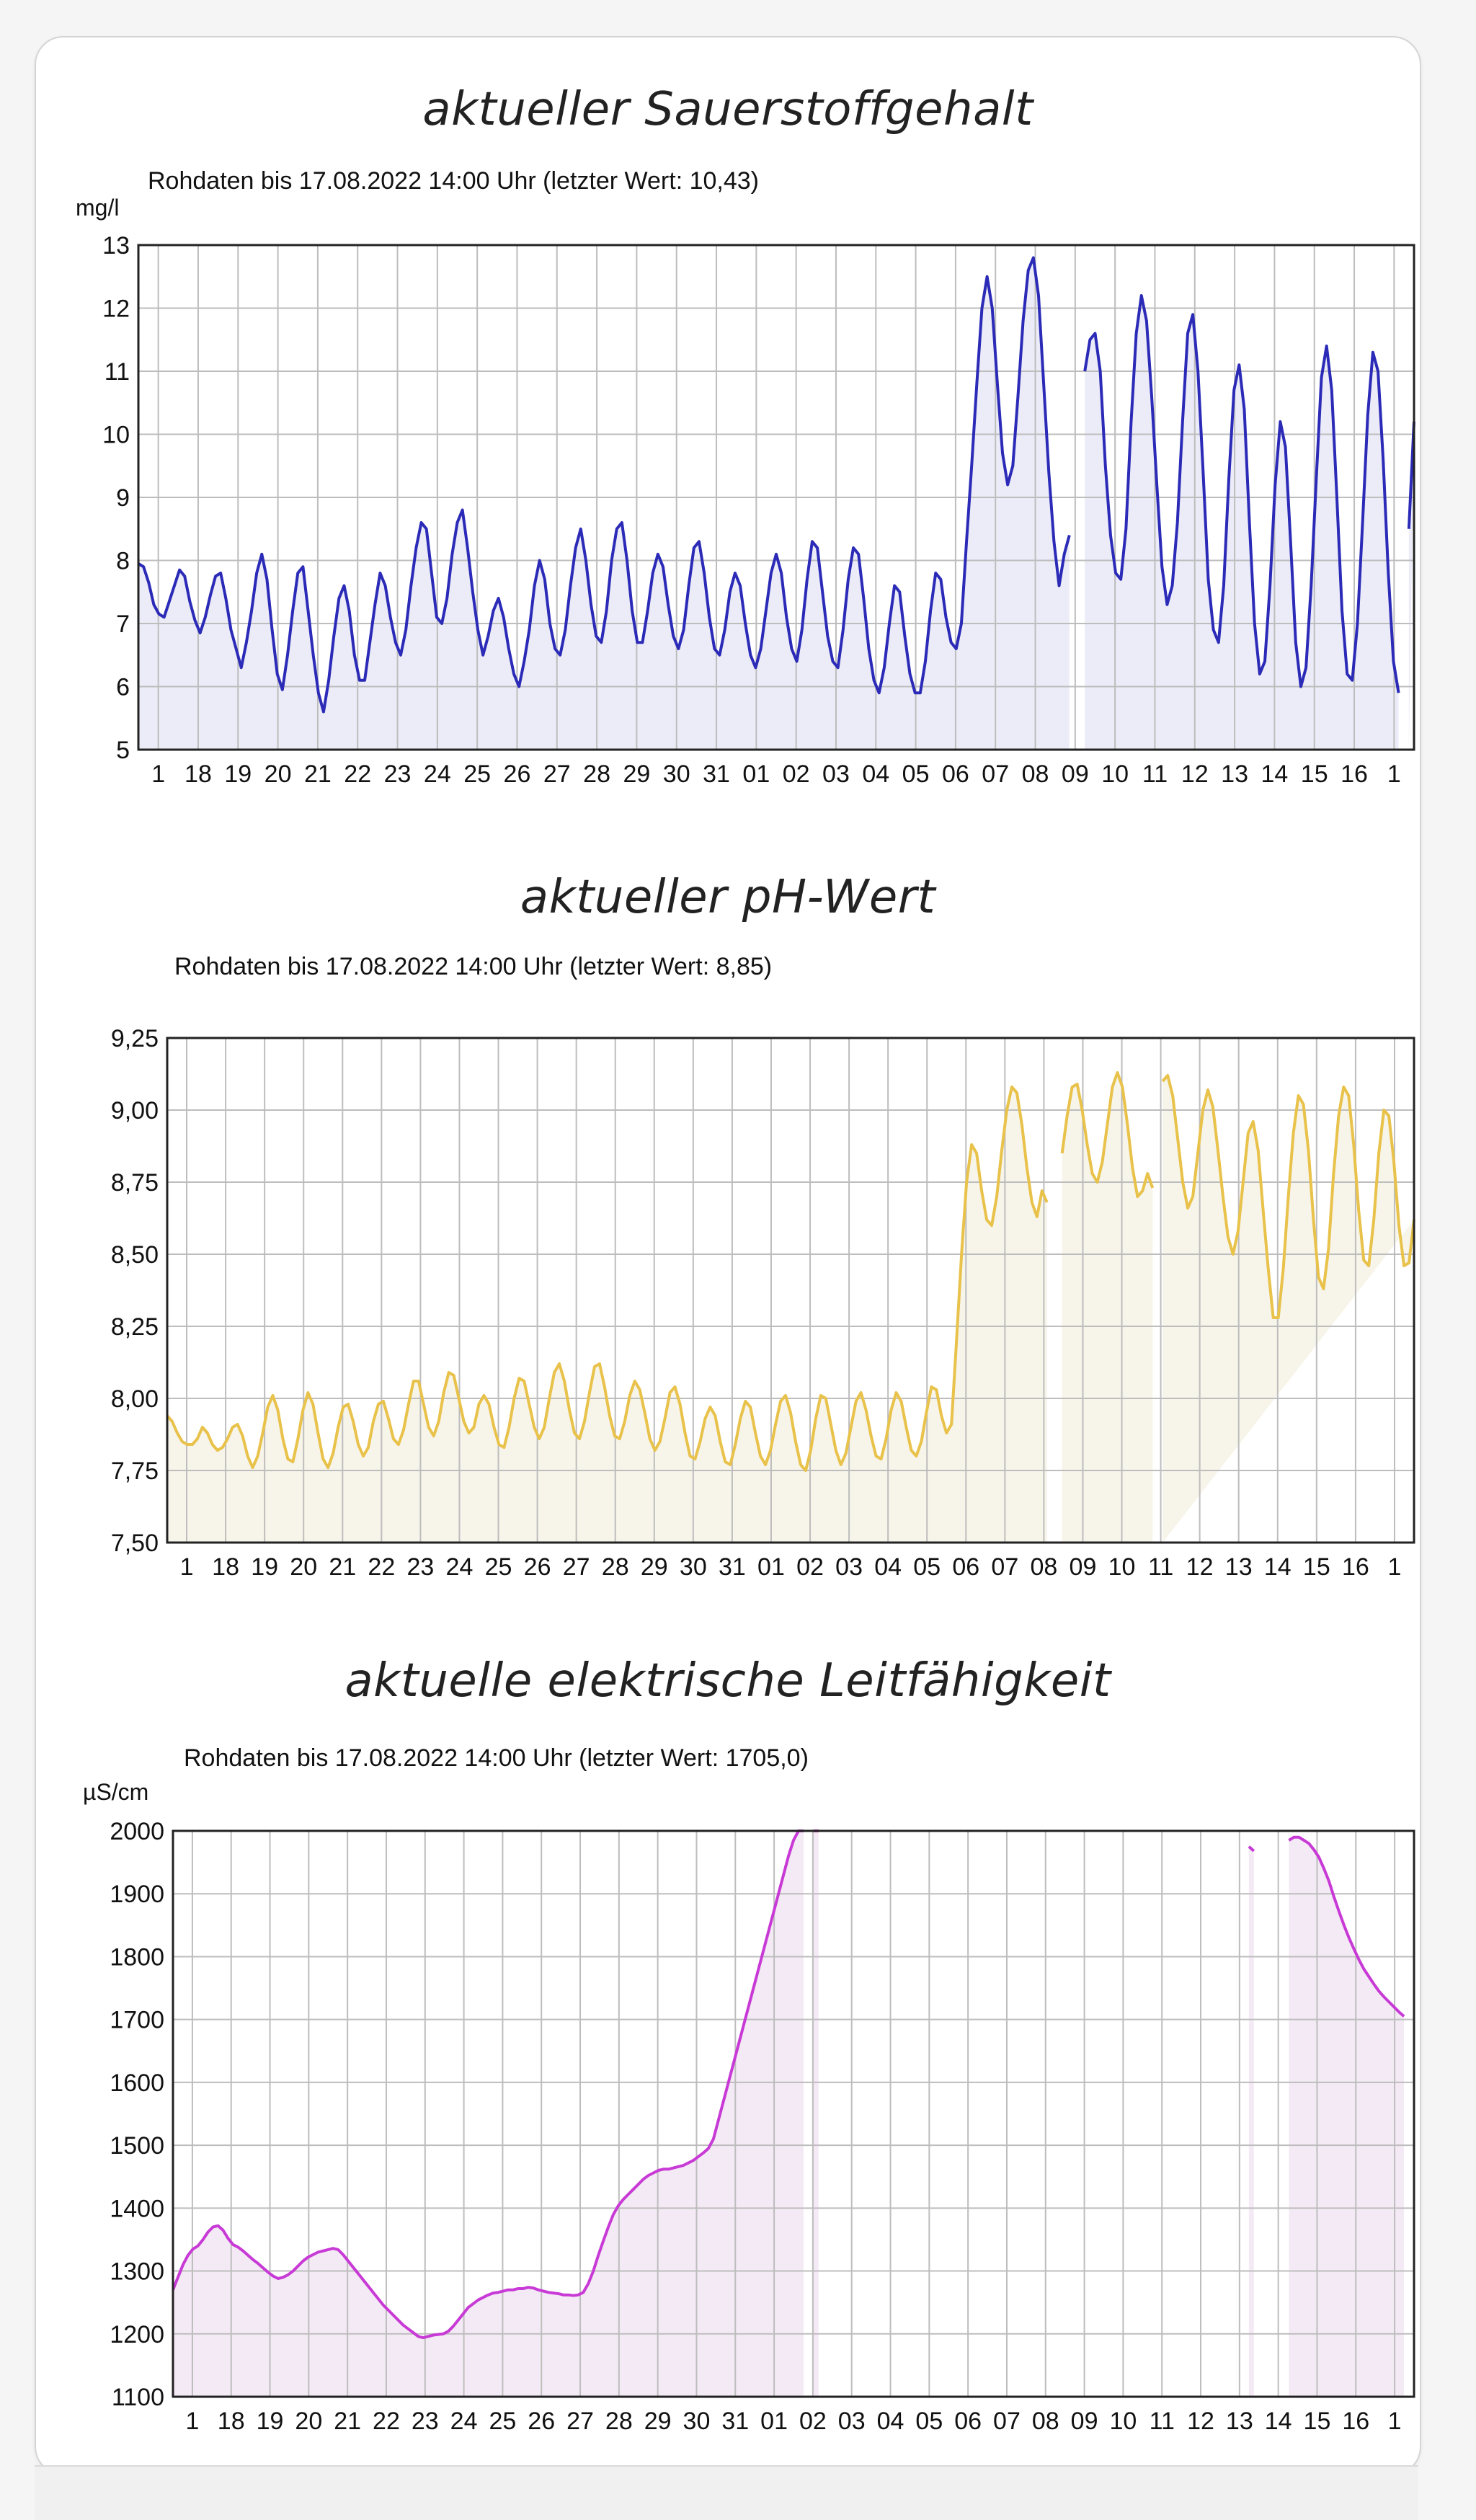 This screenshot has height=2520, width=1476. What do you see at coordinates (727, 1681) in the screenshot?
I see `chart-title: aktuelle elektrische Leitfähigkeit` at bounding box center [727, 1681].